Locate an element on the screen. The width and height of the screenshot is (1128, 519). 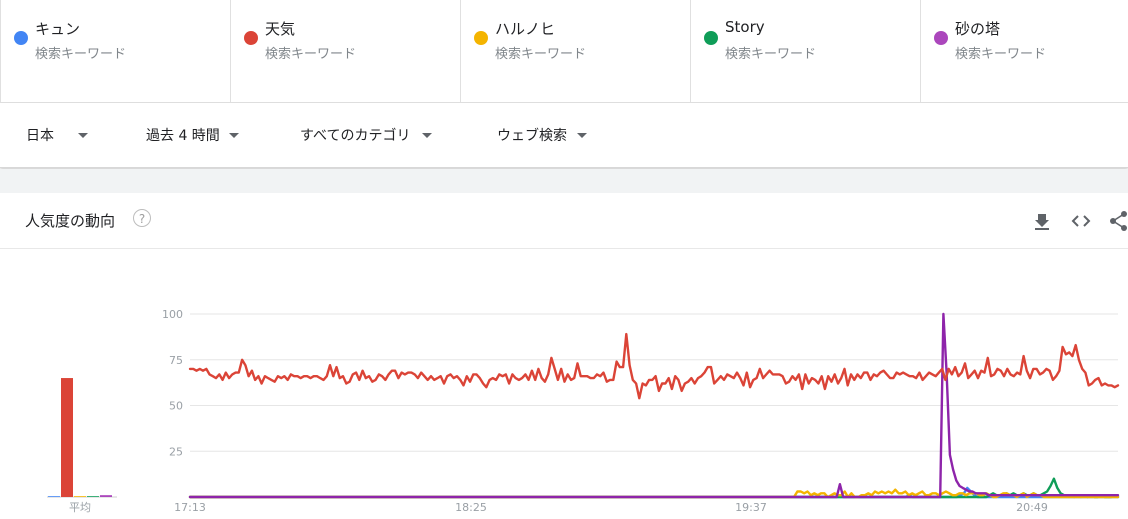
term-card-3: ハルノヒ 検索キーワード is located at coordinates (575, 51).